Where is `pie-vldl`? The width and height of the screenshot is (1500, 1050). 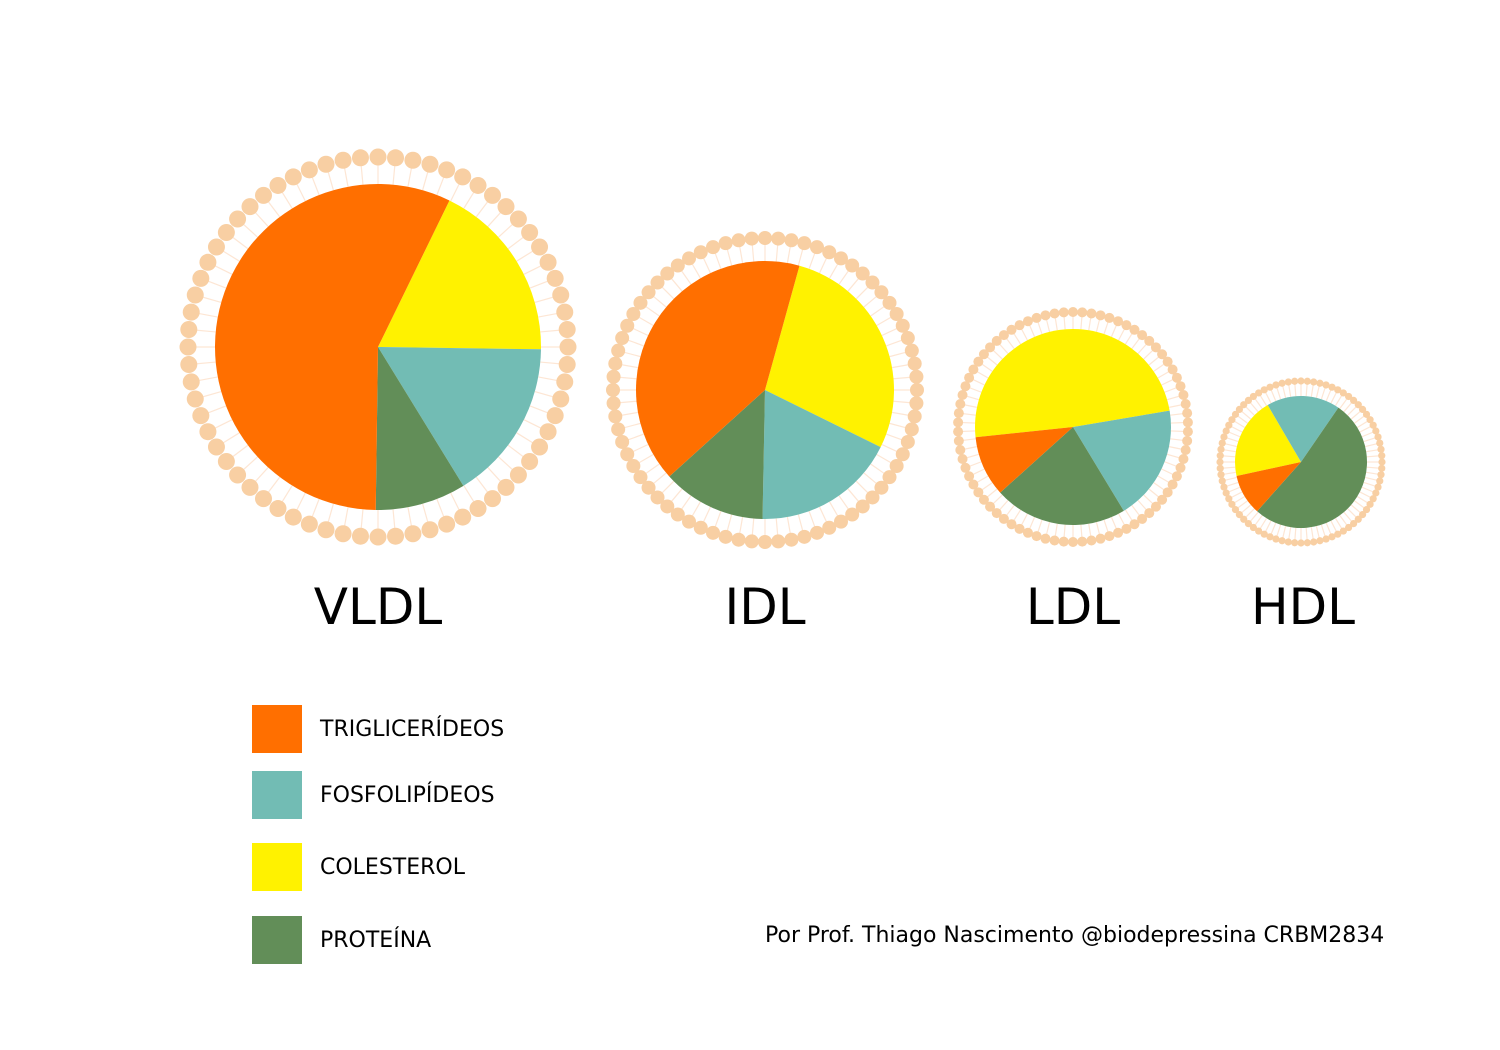 pie-vldl is located at coordinates (378, 347).